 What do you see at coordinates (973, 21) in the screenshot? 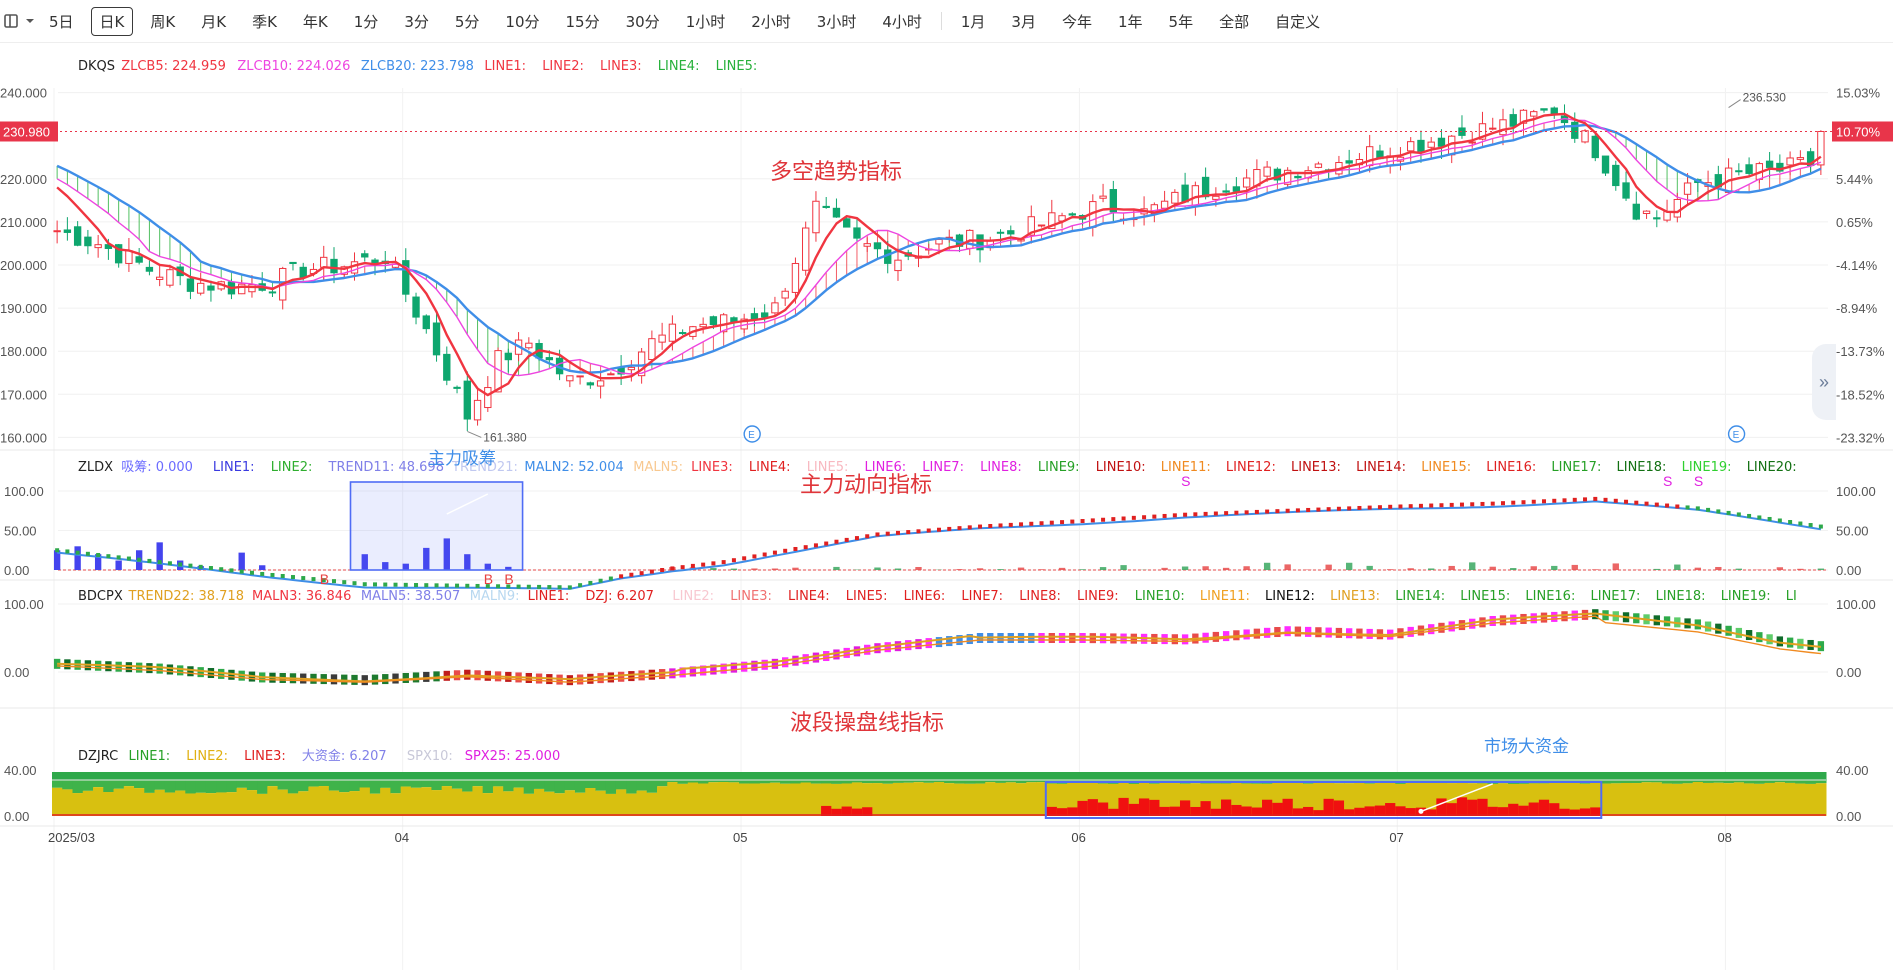
I see `range-tab: 1月` at bounding box center [973, 21].